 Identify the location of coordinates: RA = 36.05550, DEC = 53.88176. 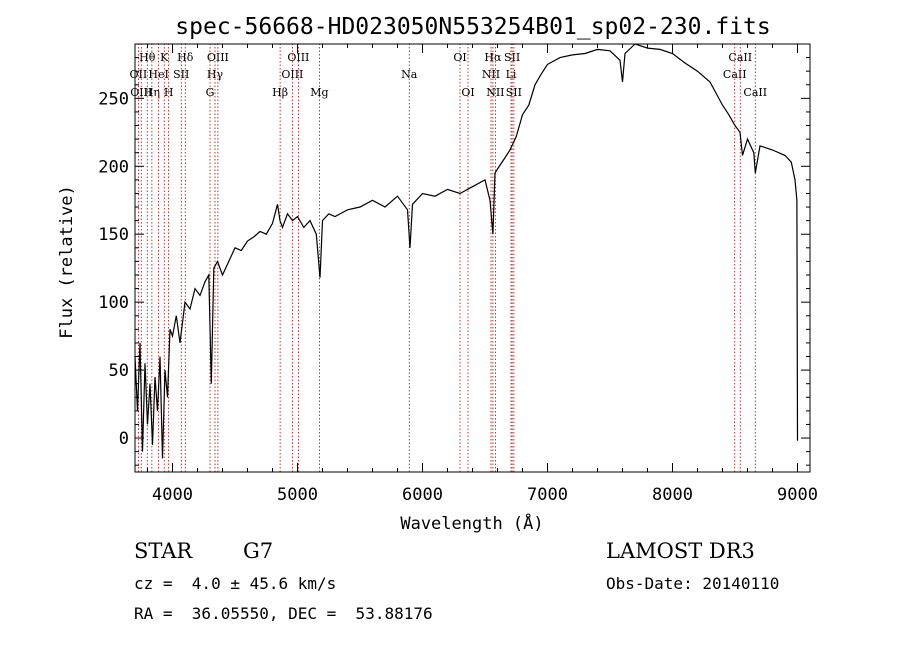
(283, 613).